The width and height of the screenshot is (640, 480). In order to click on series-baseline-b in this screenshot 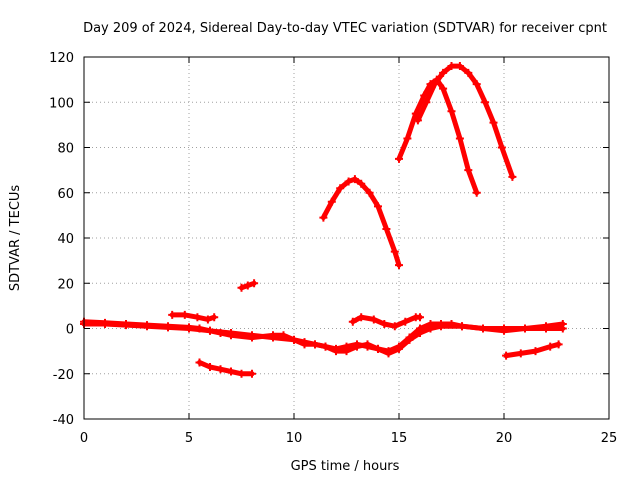, I will do `click(323, 337)`.